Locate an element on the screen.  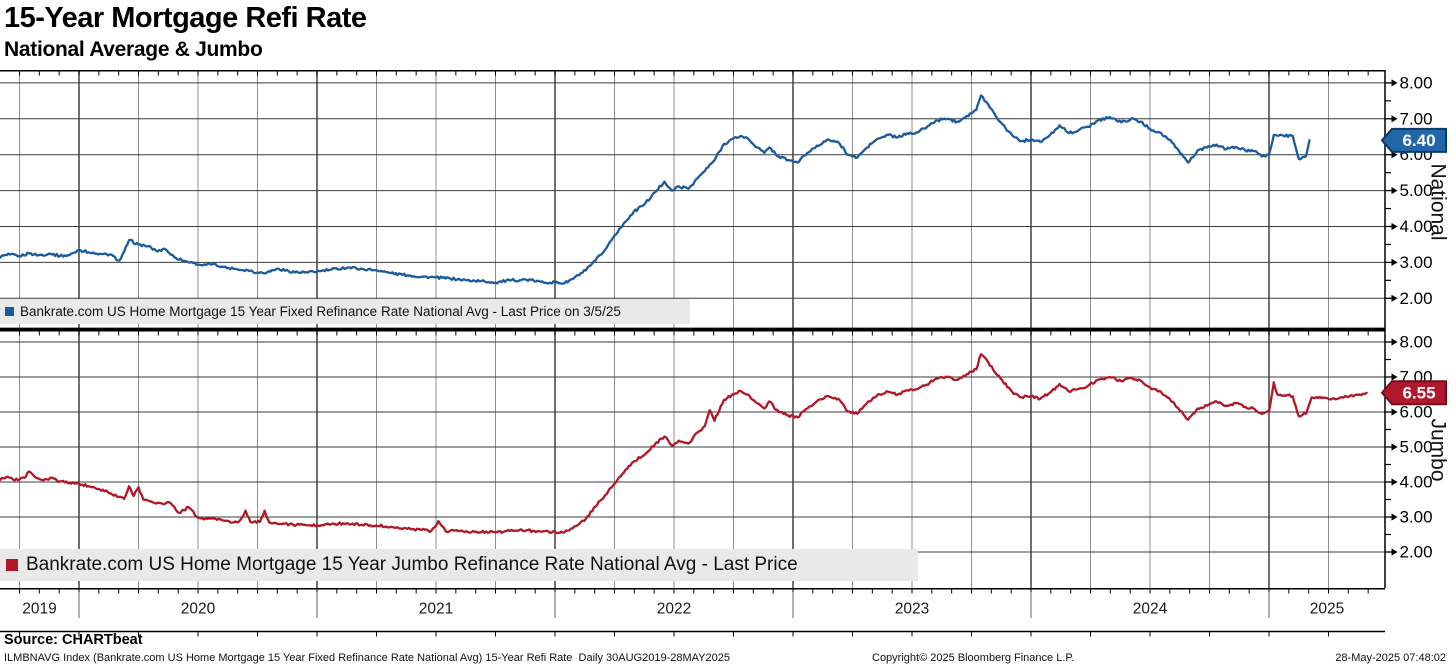
source-attribution: Source: CHARTbeat is located at coordinates (73, 640).